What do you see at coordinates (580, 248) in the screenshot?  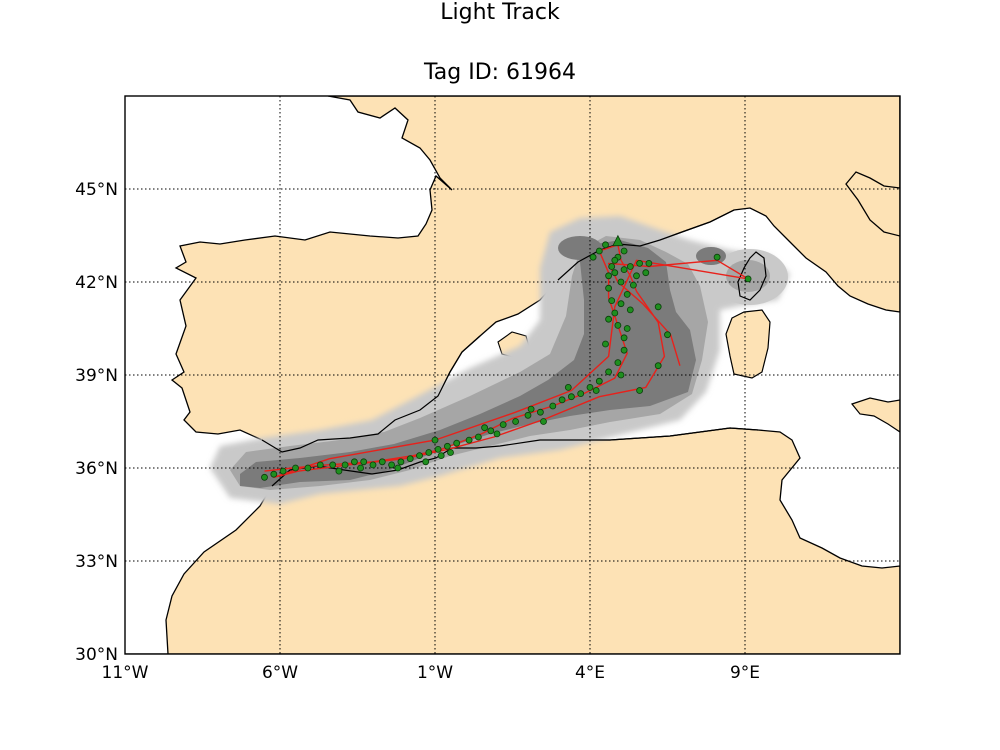 I see `kernel-blob-gulf` at bounding box center [580, 248].